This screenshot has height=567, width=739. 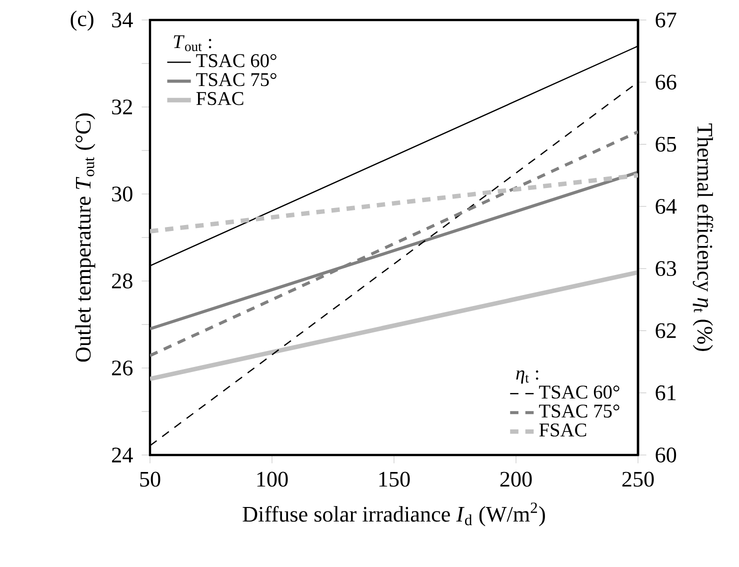 I want to click on x-axis-title: Diffuse solar irradiance I$_{d}$ (W/m$^{2}$), so click(x=393, y=514).